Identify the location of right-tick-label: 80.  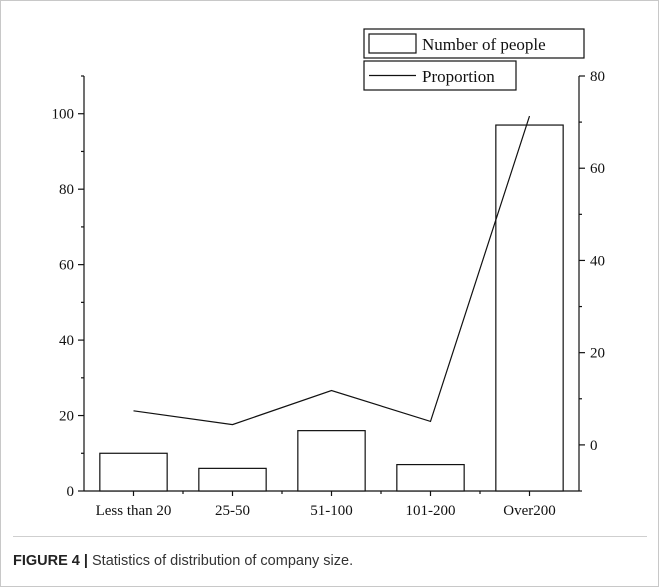
(597, 77).